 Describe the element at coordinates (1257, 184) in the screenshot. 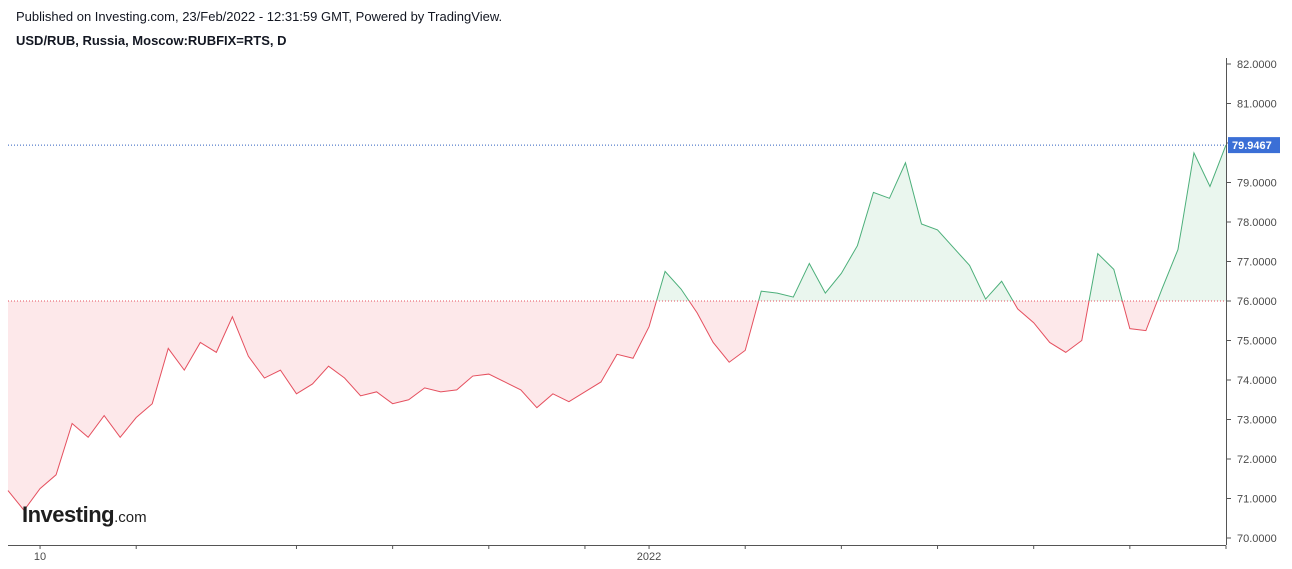

I see `y-tick-label-9: 79.0000` at that location.